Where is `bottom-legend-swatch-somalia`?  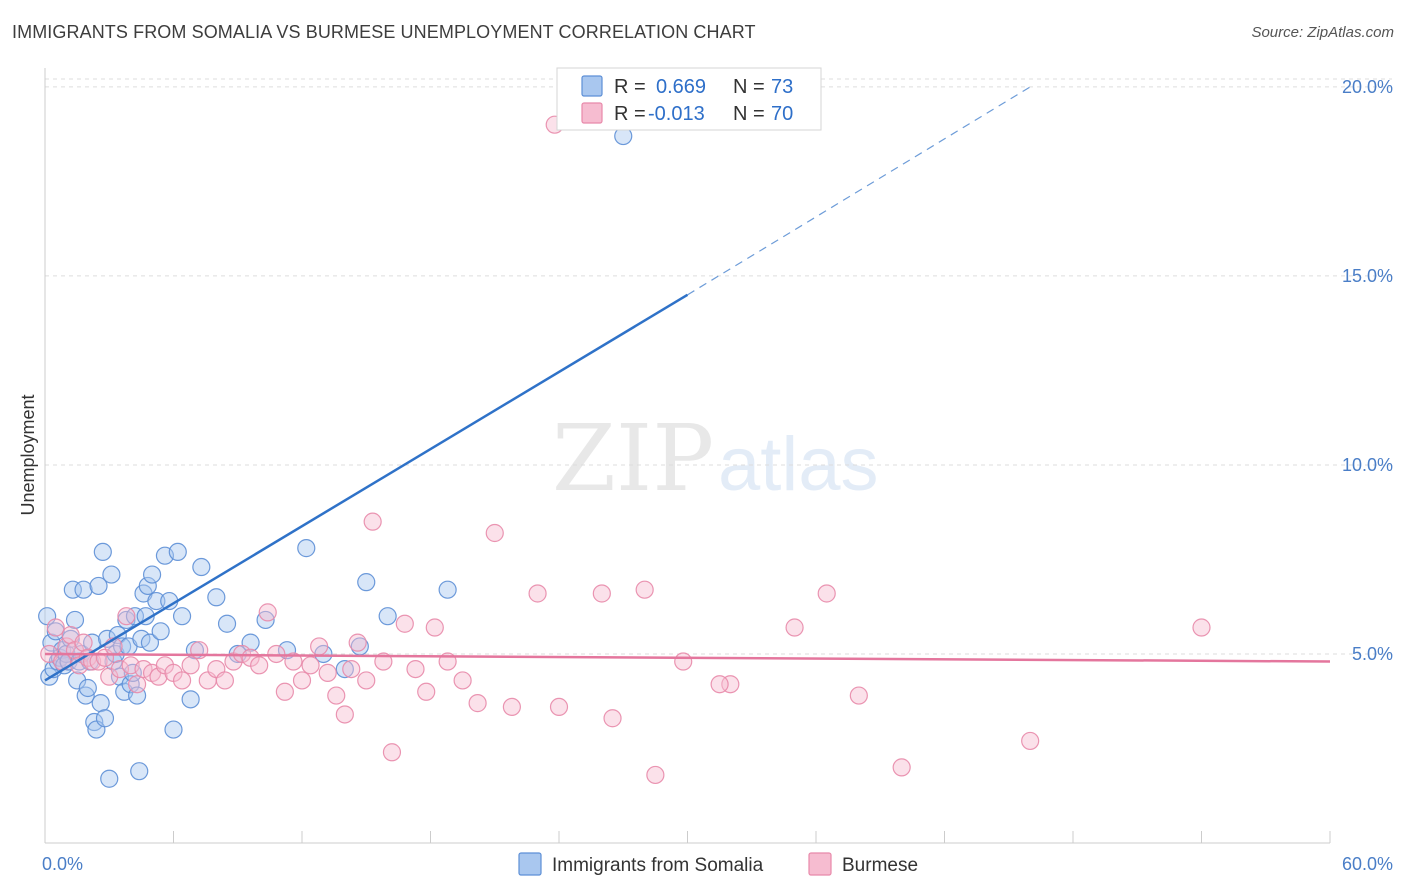
bottom-legend-swatch-somalia is located at coordinates (530, 864).